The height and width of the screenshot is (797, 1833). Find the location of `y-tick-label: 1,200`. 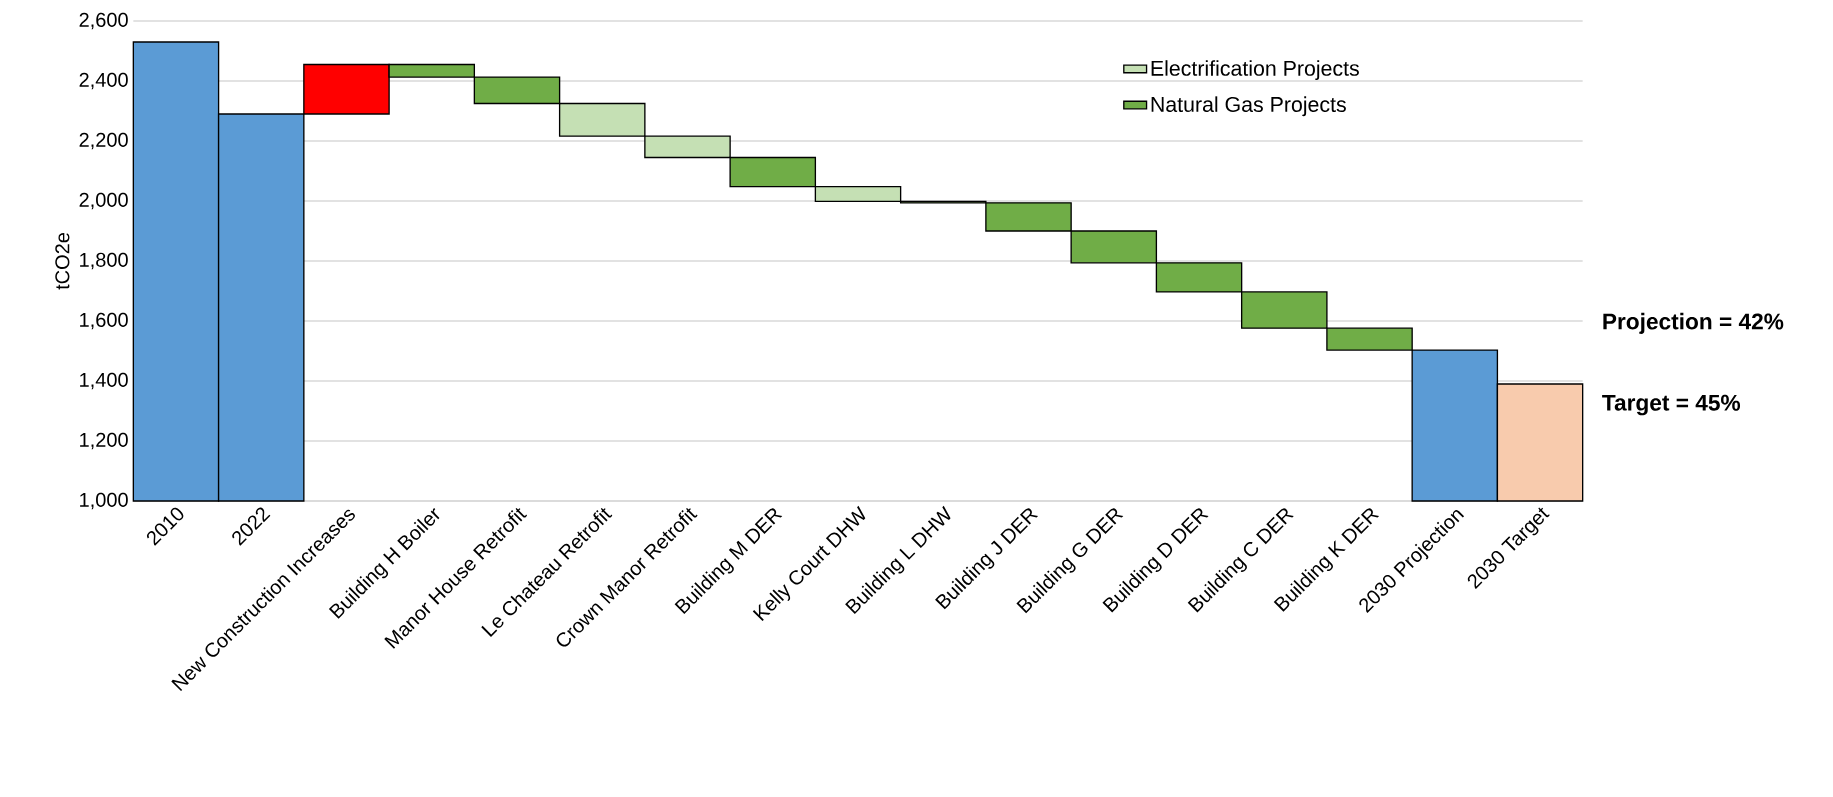

y-tick-label: 1,200 is located at coordinates (104, 441).